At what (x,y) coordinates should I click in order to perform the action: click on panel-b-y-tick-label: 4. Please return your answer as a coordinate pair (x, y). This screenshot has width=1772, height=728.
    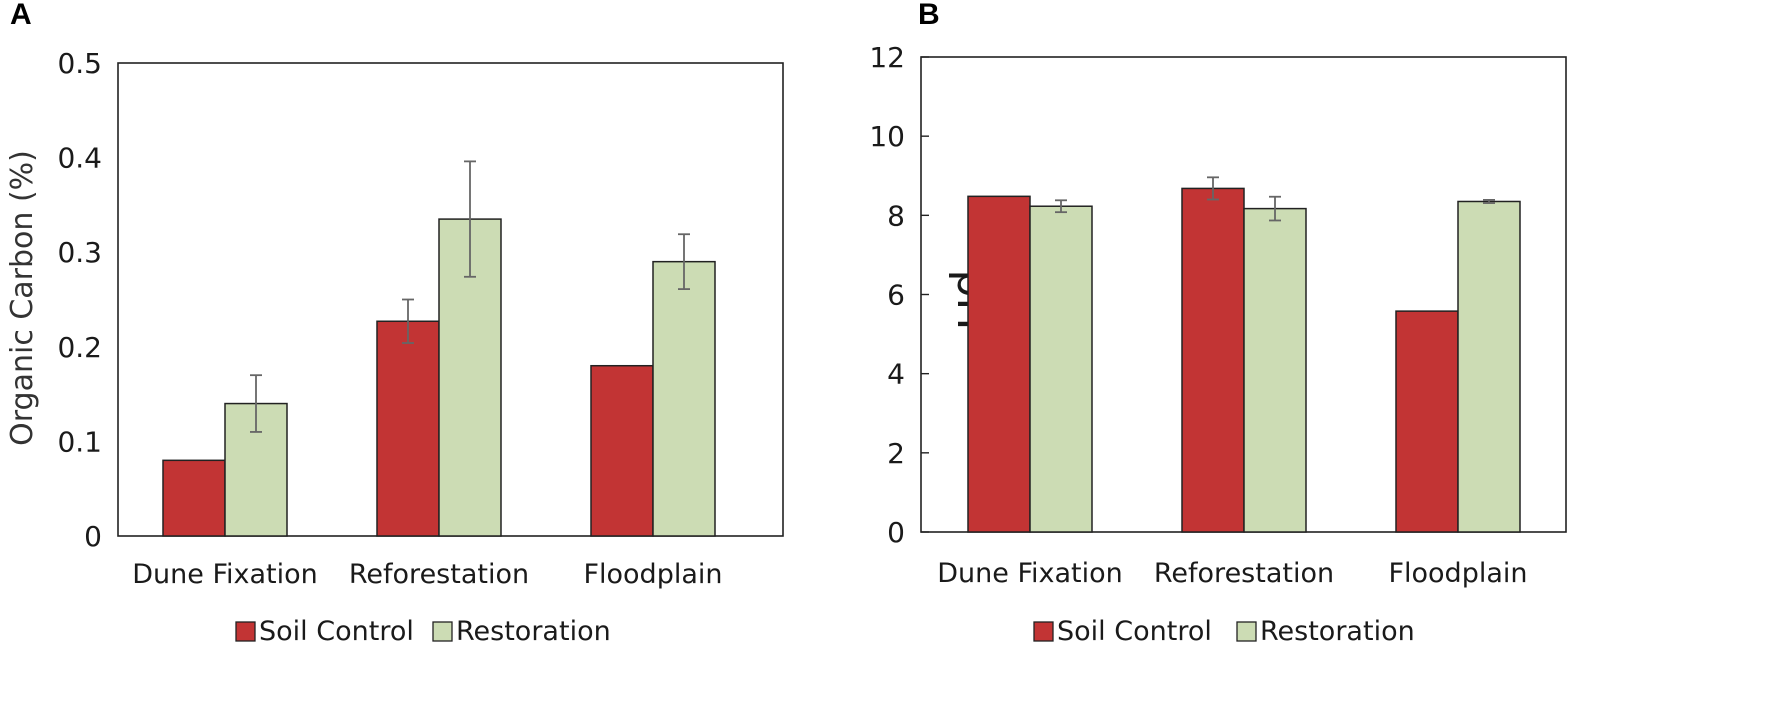
    Looking at the image, I should click on (896, 374).